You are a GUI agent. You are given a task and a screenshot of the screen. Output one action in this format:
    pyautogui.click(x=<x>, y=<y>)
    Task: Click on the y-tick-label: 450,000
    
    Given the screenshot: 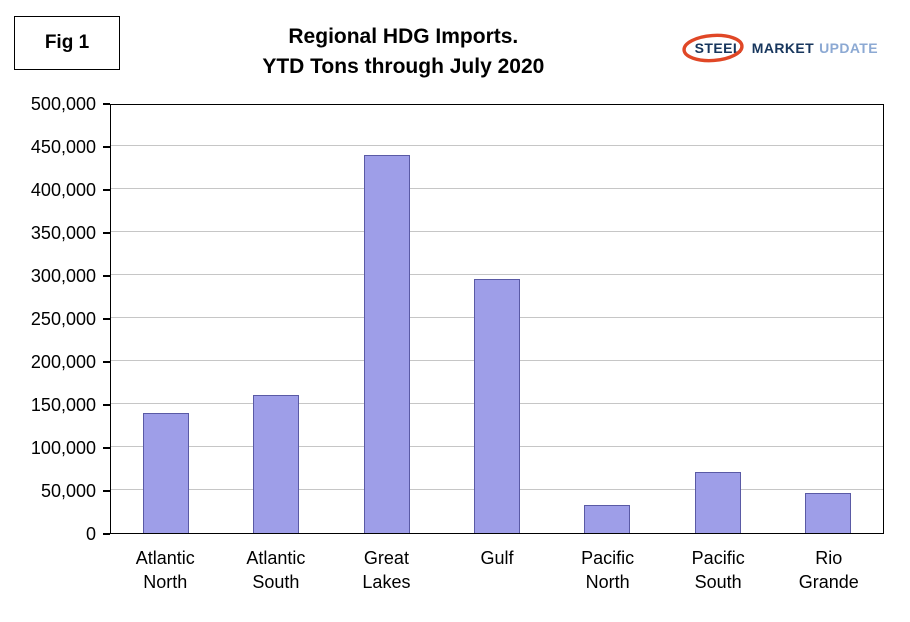 What is the action you would take?
    pyautogui.click(x=63, y=147)
    